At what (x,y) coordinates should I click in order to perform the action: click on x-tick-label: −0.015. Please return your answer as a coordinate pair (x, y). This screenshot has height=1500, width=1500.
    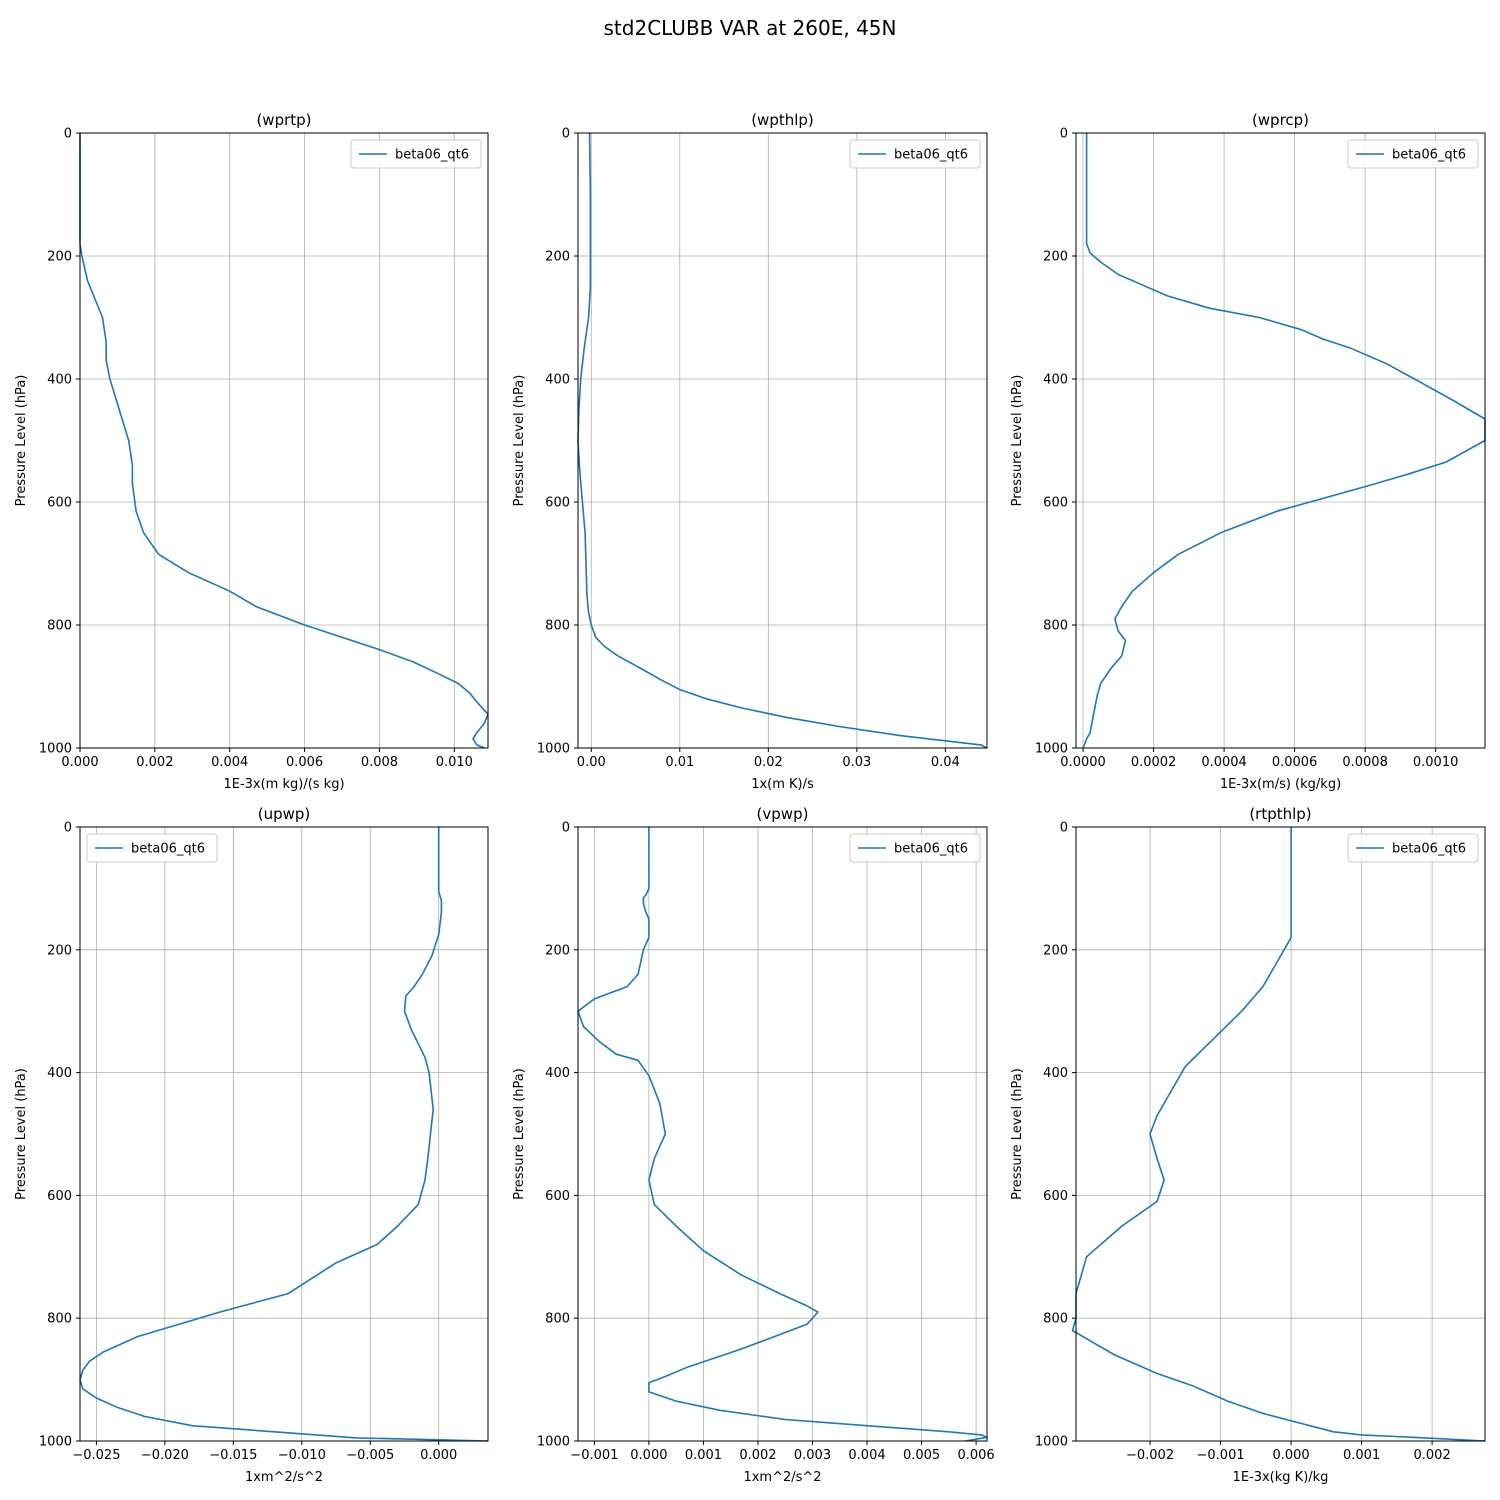
    Looking at the image, I should click on (233, 1455).